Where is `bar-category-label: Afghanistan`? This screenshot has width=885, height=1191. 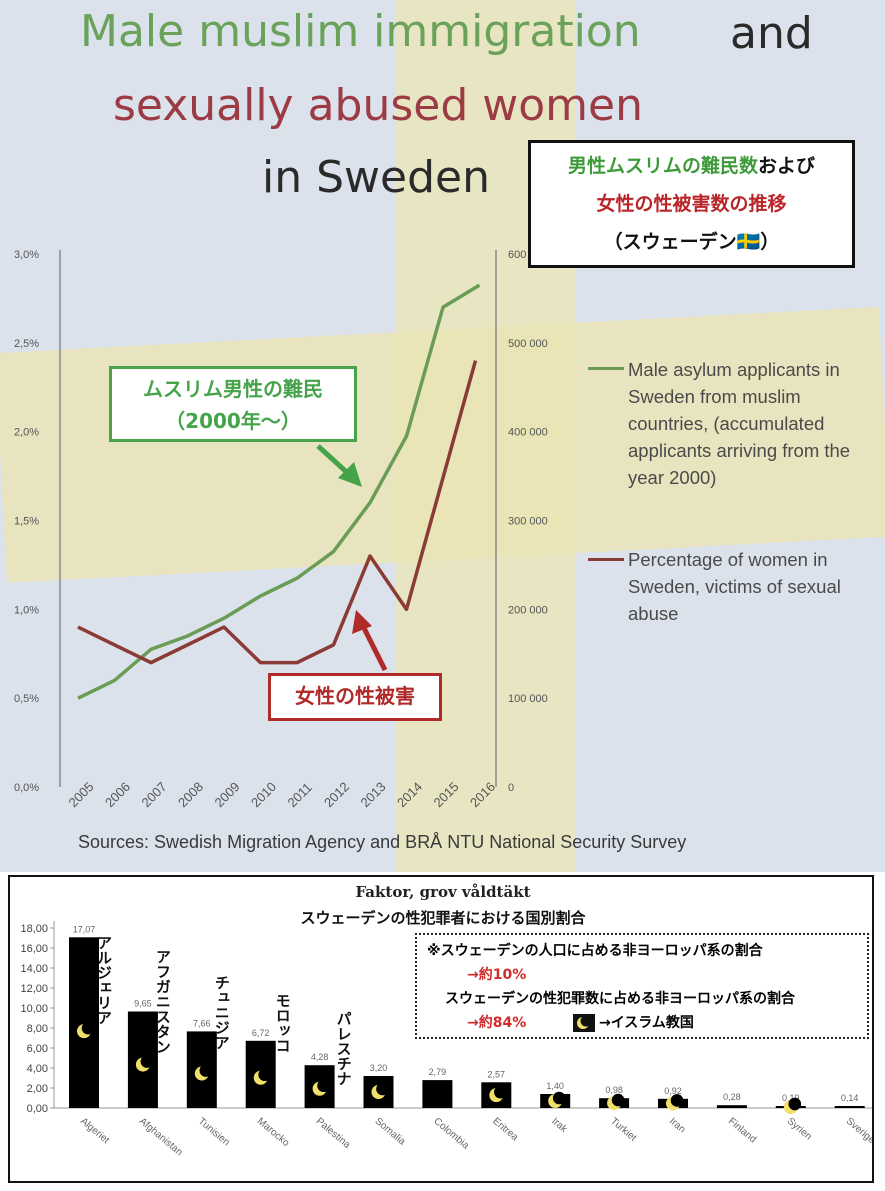
bar-category-label: Afghanistan is located at coordinates (161, 1137).